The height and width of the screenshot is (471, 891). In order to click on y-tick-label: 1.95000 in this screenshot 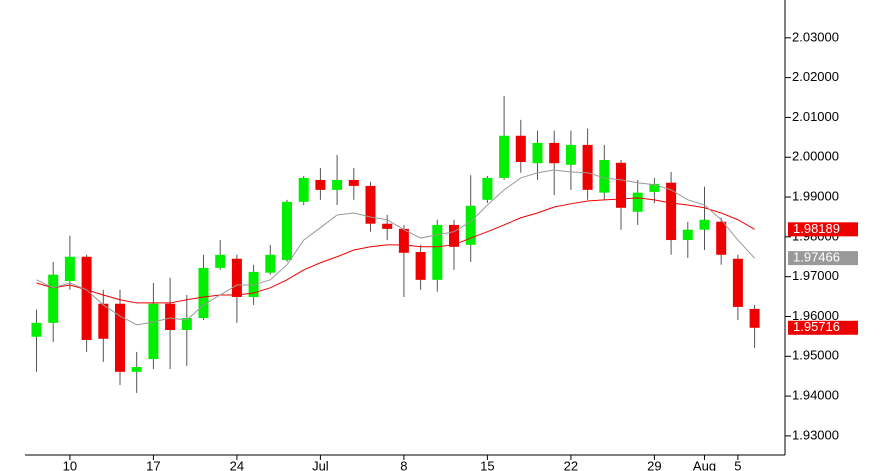, I will do `click(815, 355)`.